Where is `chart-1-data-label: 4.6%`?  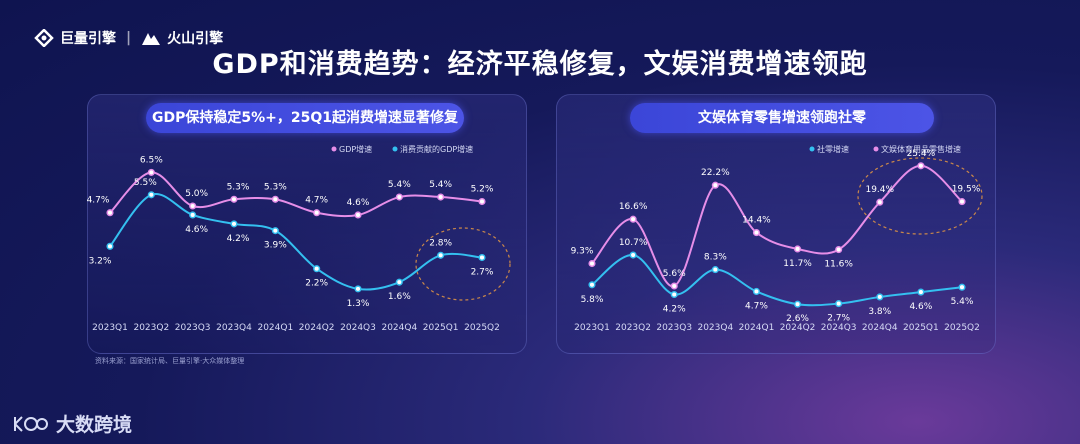 chart-1-data-label: 4.6% is located at coordinates (920, 307).